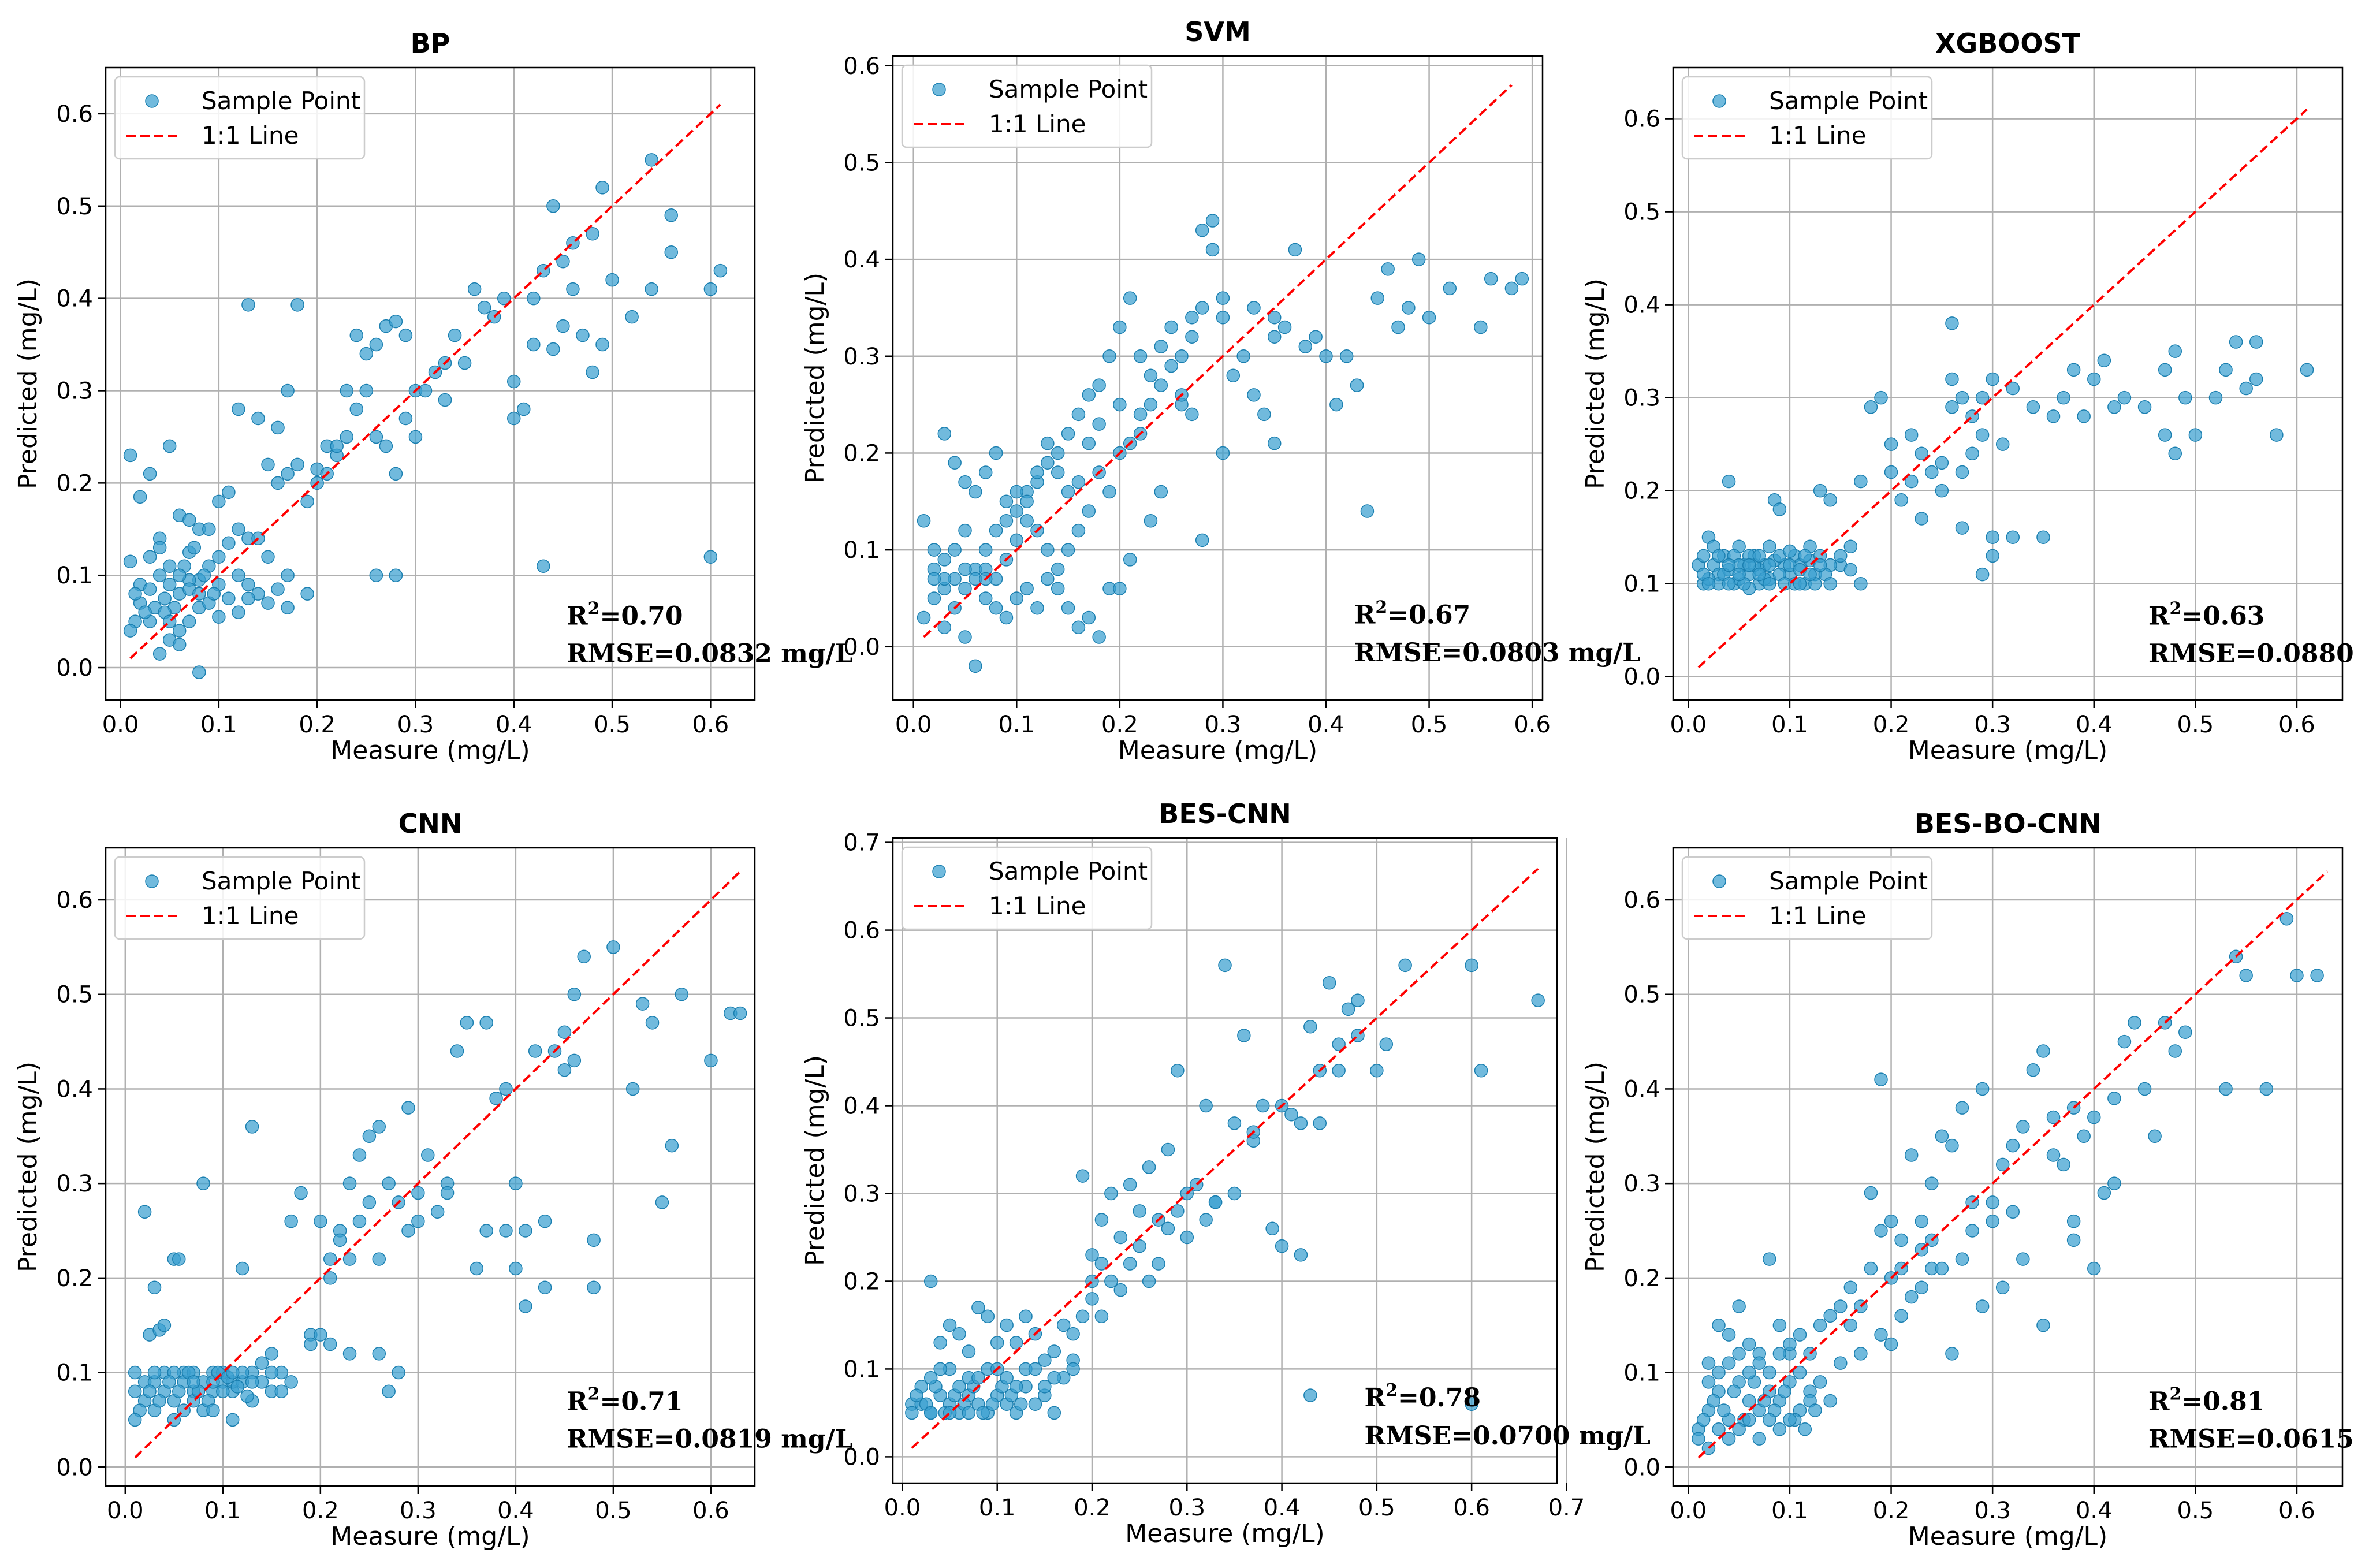 This screenshot has width=2354, height=1568. I want to click on legend-label-points: Sample Point, so click(281, 881).